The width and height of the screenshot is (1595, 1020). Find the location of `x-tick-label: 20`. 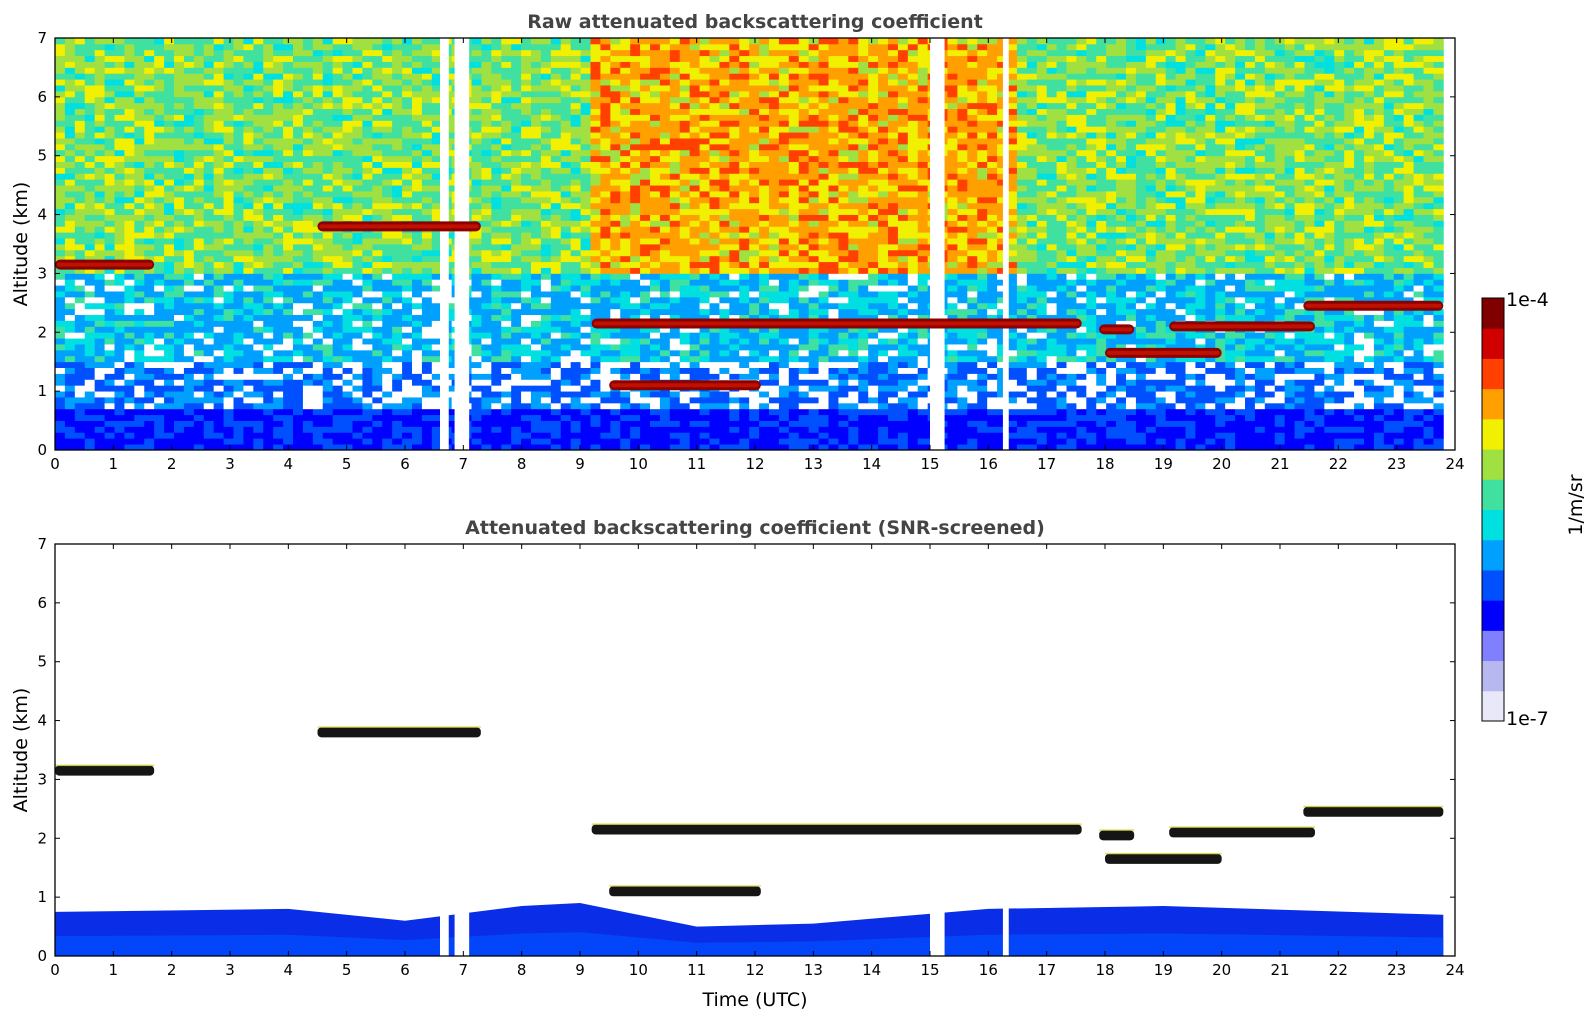

x-tick-label: 20 is located at coordinates (1221, 970).